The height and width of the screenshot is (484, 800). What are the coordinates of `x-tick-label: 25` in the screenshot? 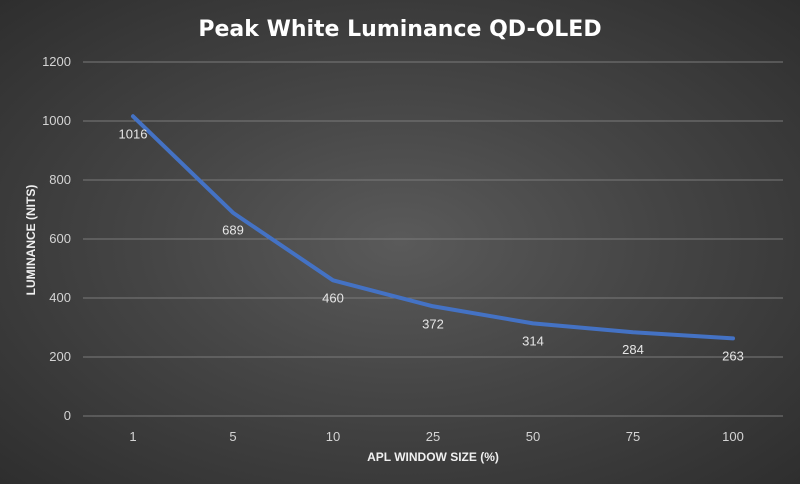 It's located at (433, 436).